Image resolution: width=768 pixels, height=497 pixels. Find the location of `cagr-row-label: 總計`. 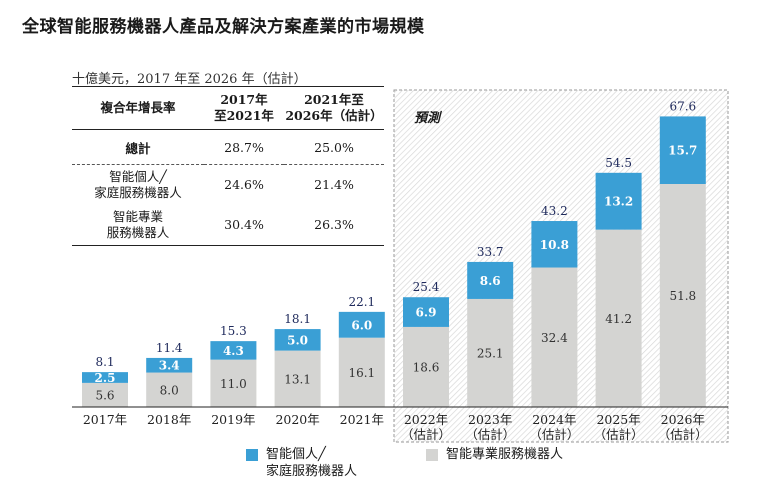

cagr-row-label: 總計 is located at coordinates (138, 148).